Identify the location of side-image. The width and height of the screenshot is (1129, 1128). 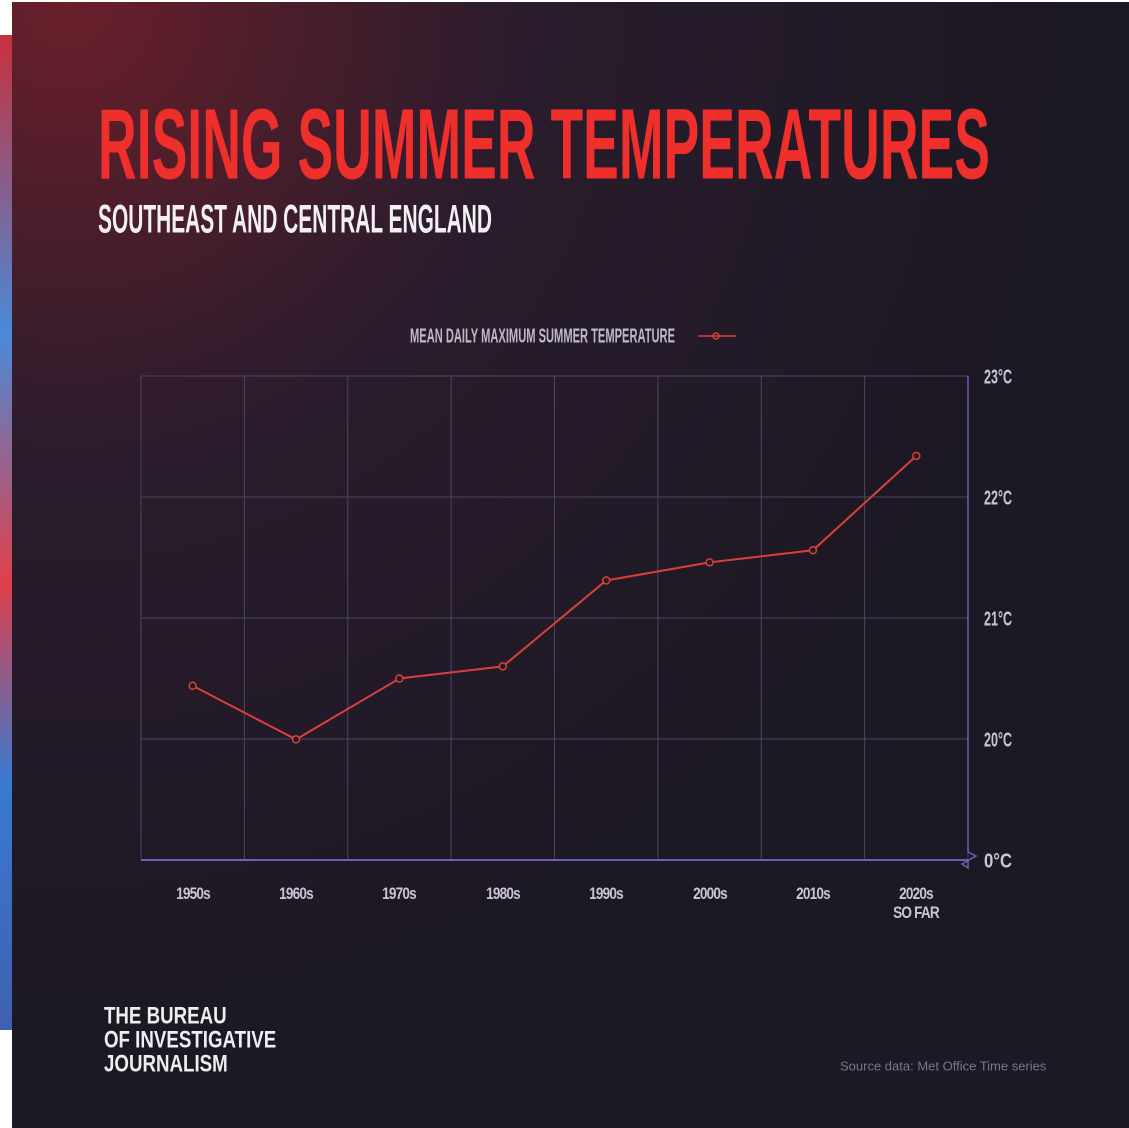
(7, 532).